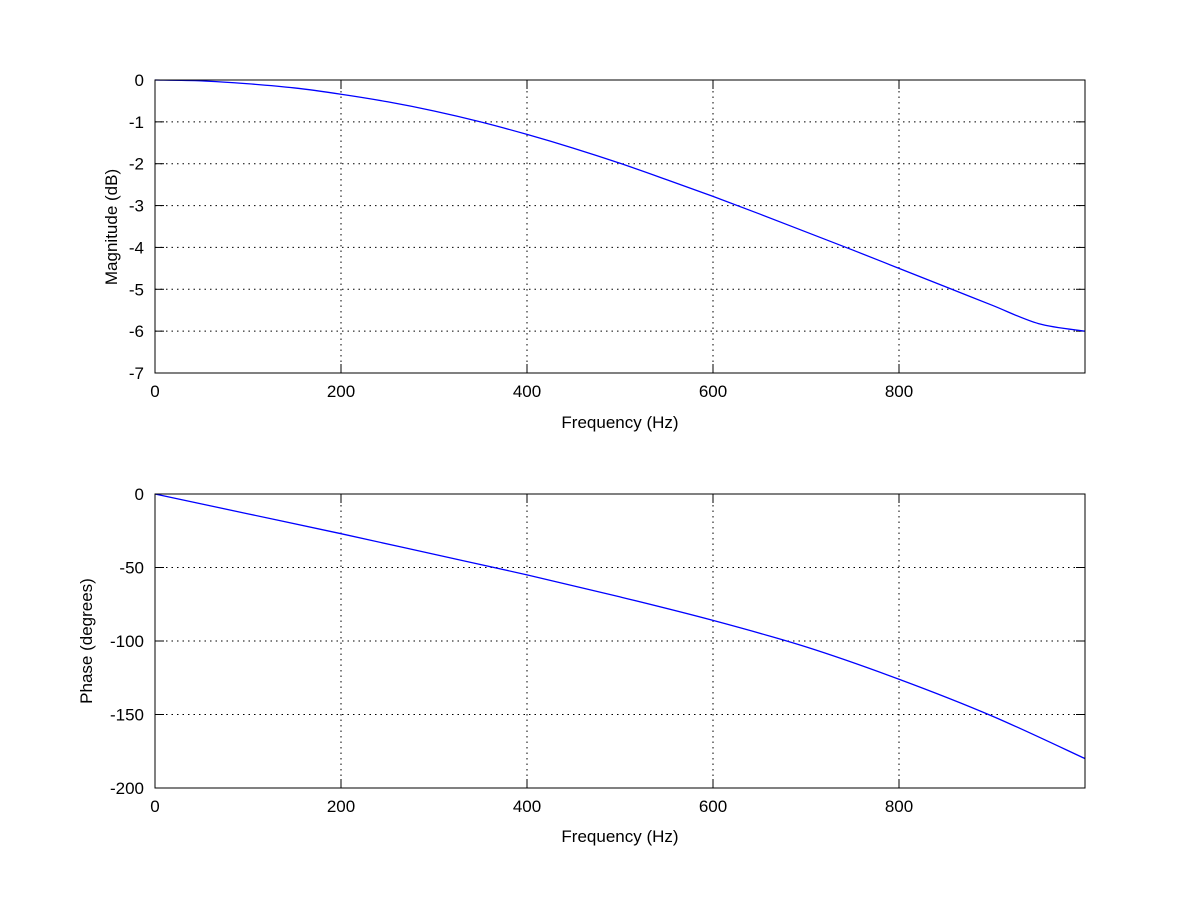  What do you see at coordinates (86, 641) in the screenshot?
I see `phase-y-axis-label: Phase (degrees)` at bounding box center [86, 641].